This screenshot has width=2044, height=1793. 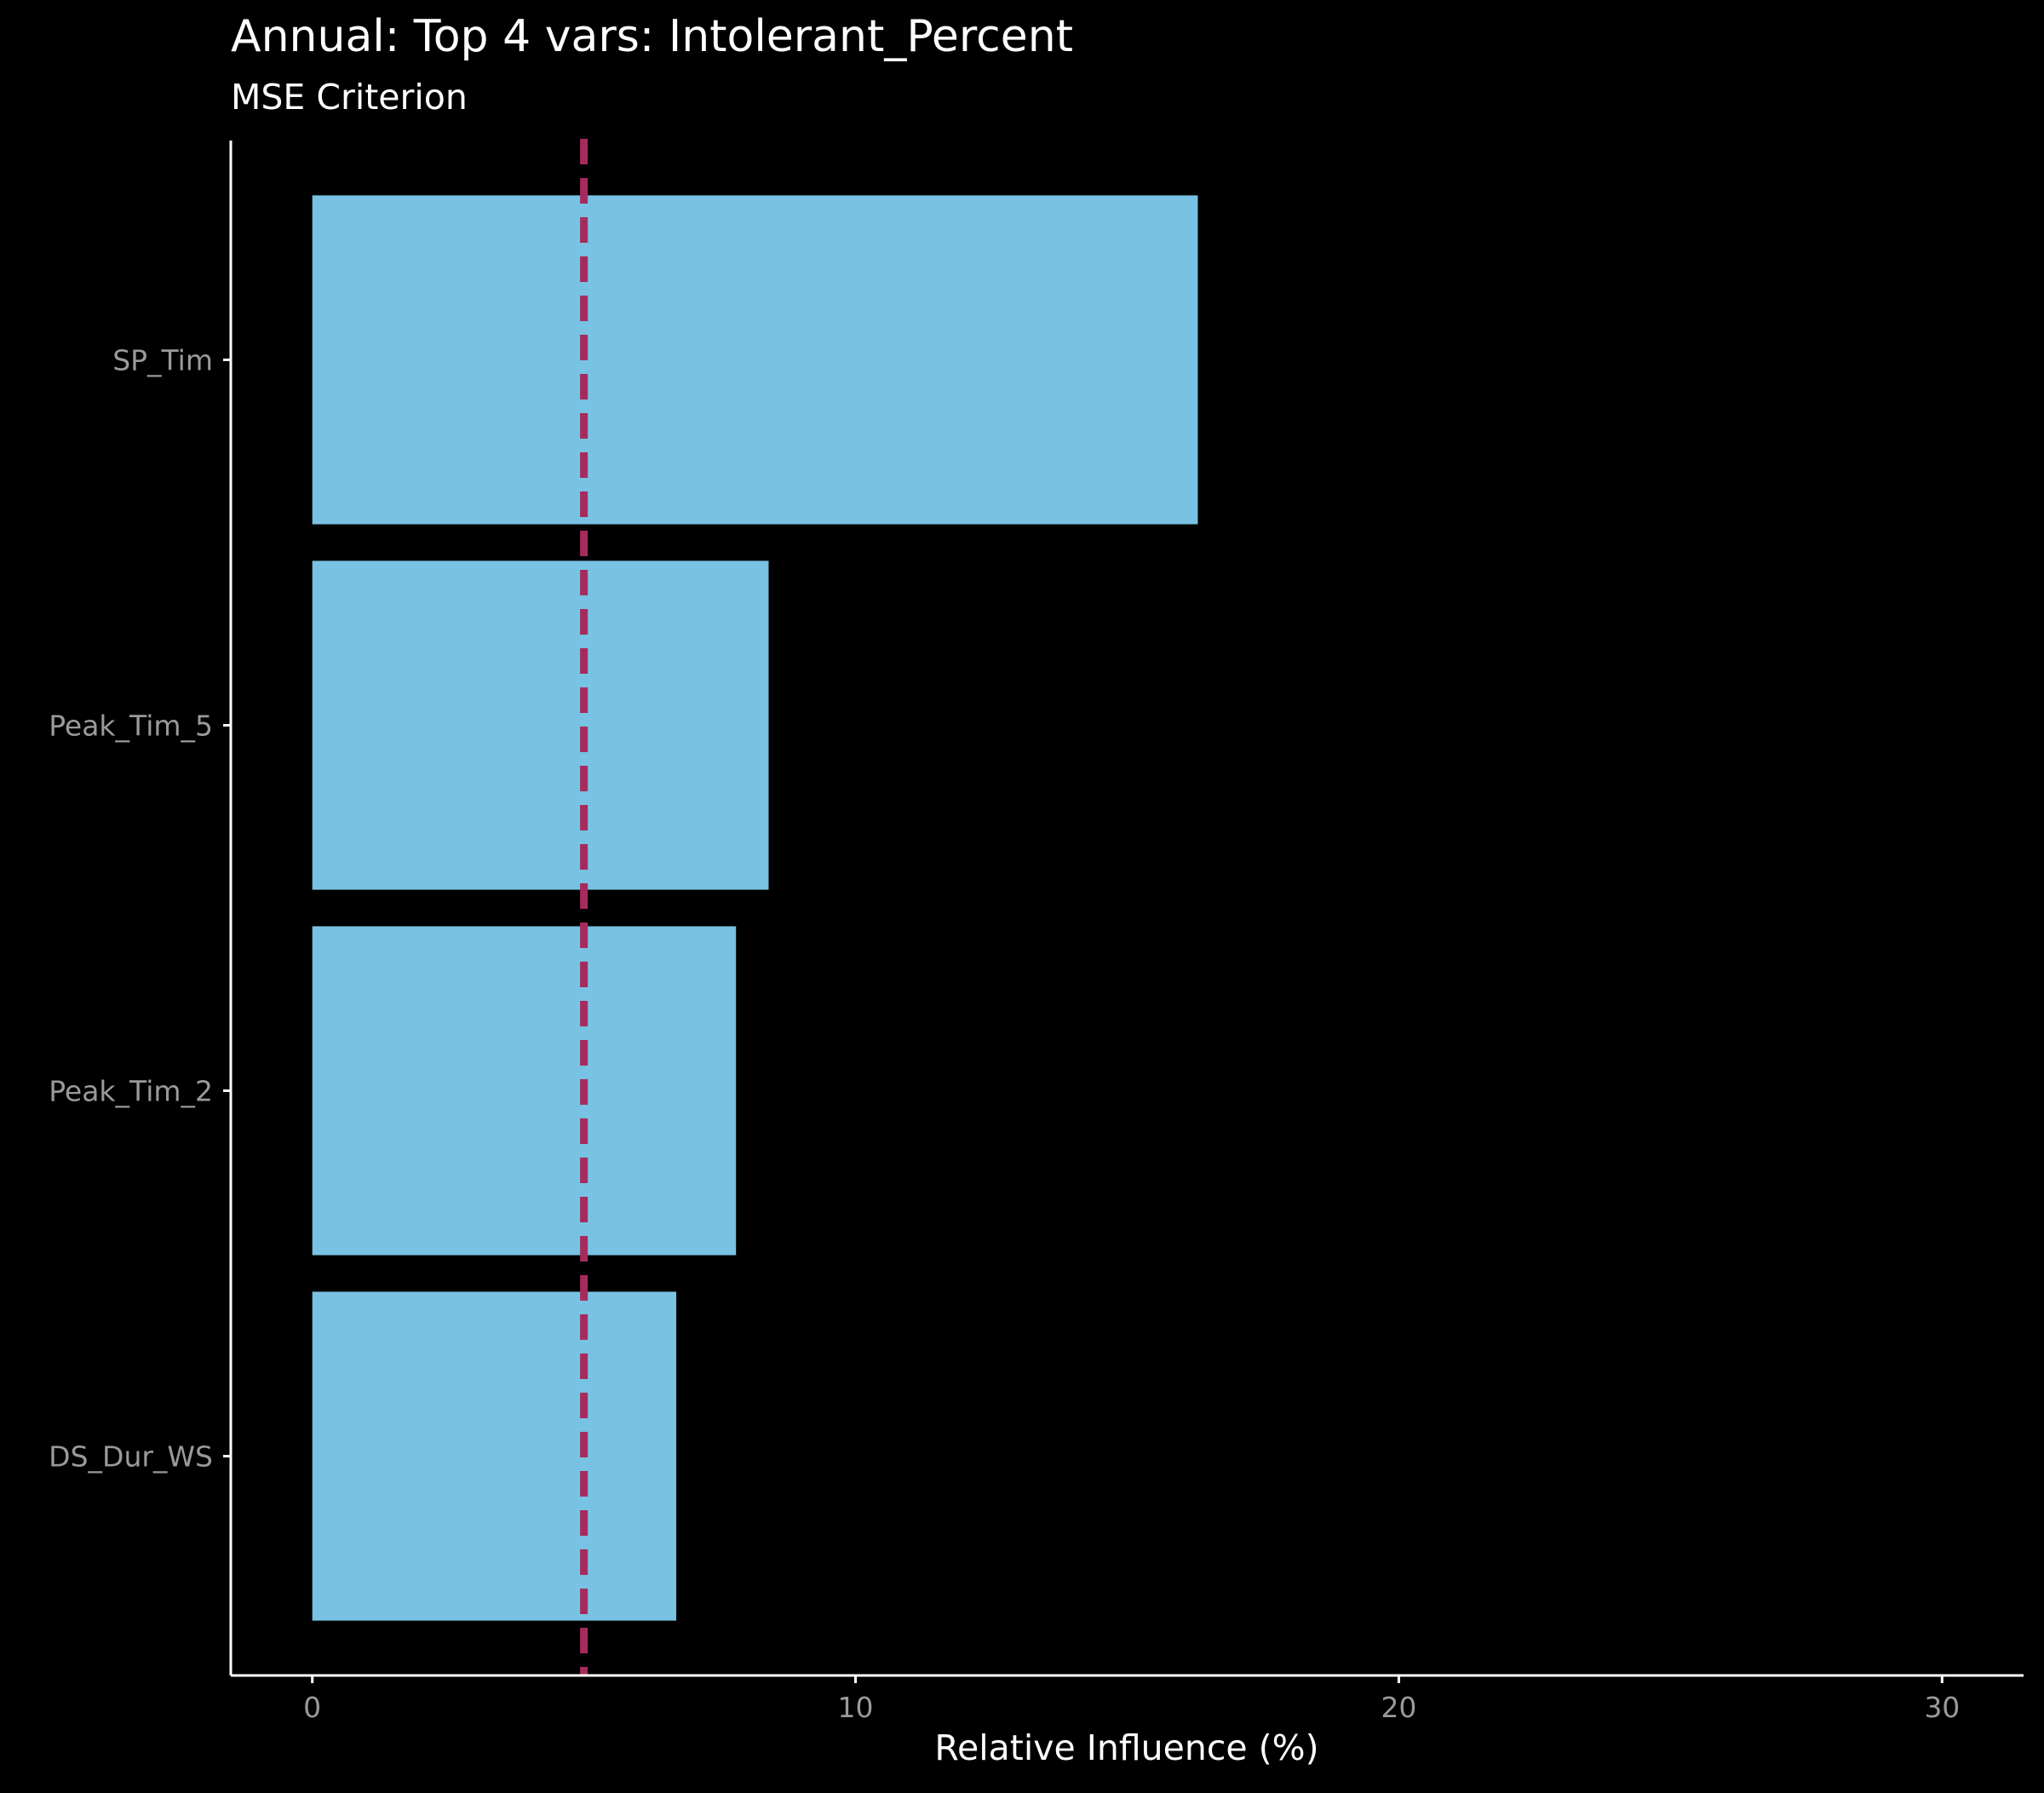 What do you see at coordinates (131, 1092) in the screenshot?
I see `y-tick-label: Peak_Tim_2` at bounding box center [131, 1092].